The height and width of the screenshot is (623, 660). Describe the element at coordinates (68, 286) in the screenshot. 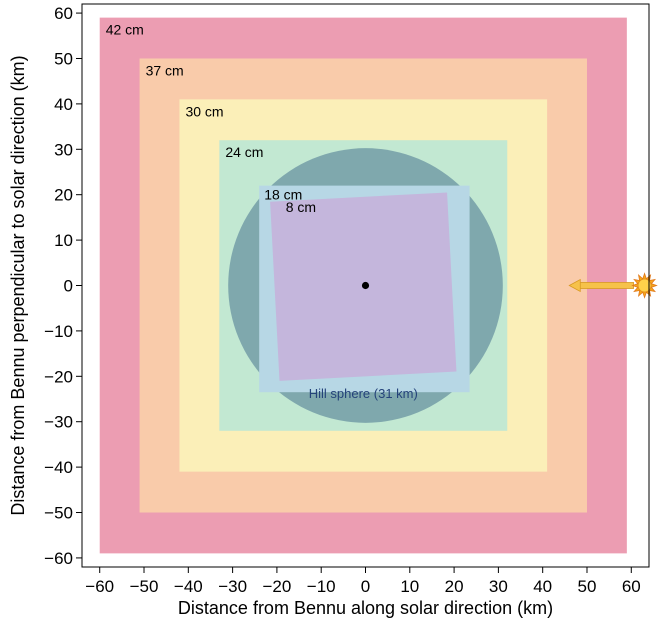

I see `y-tick-label: 0` at that location.